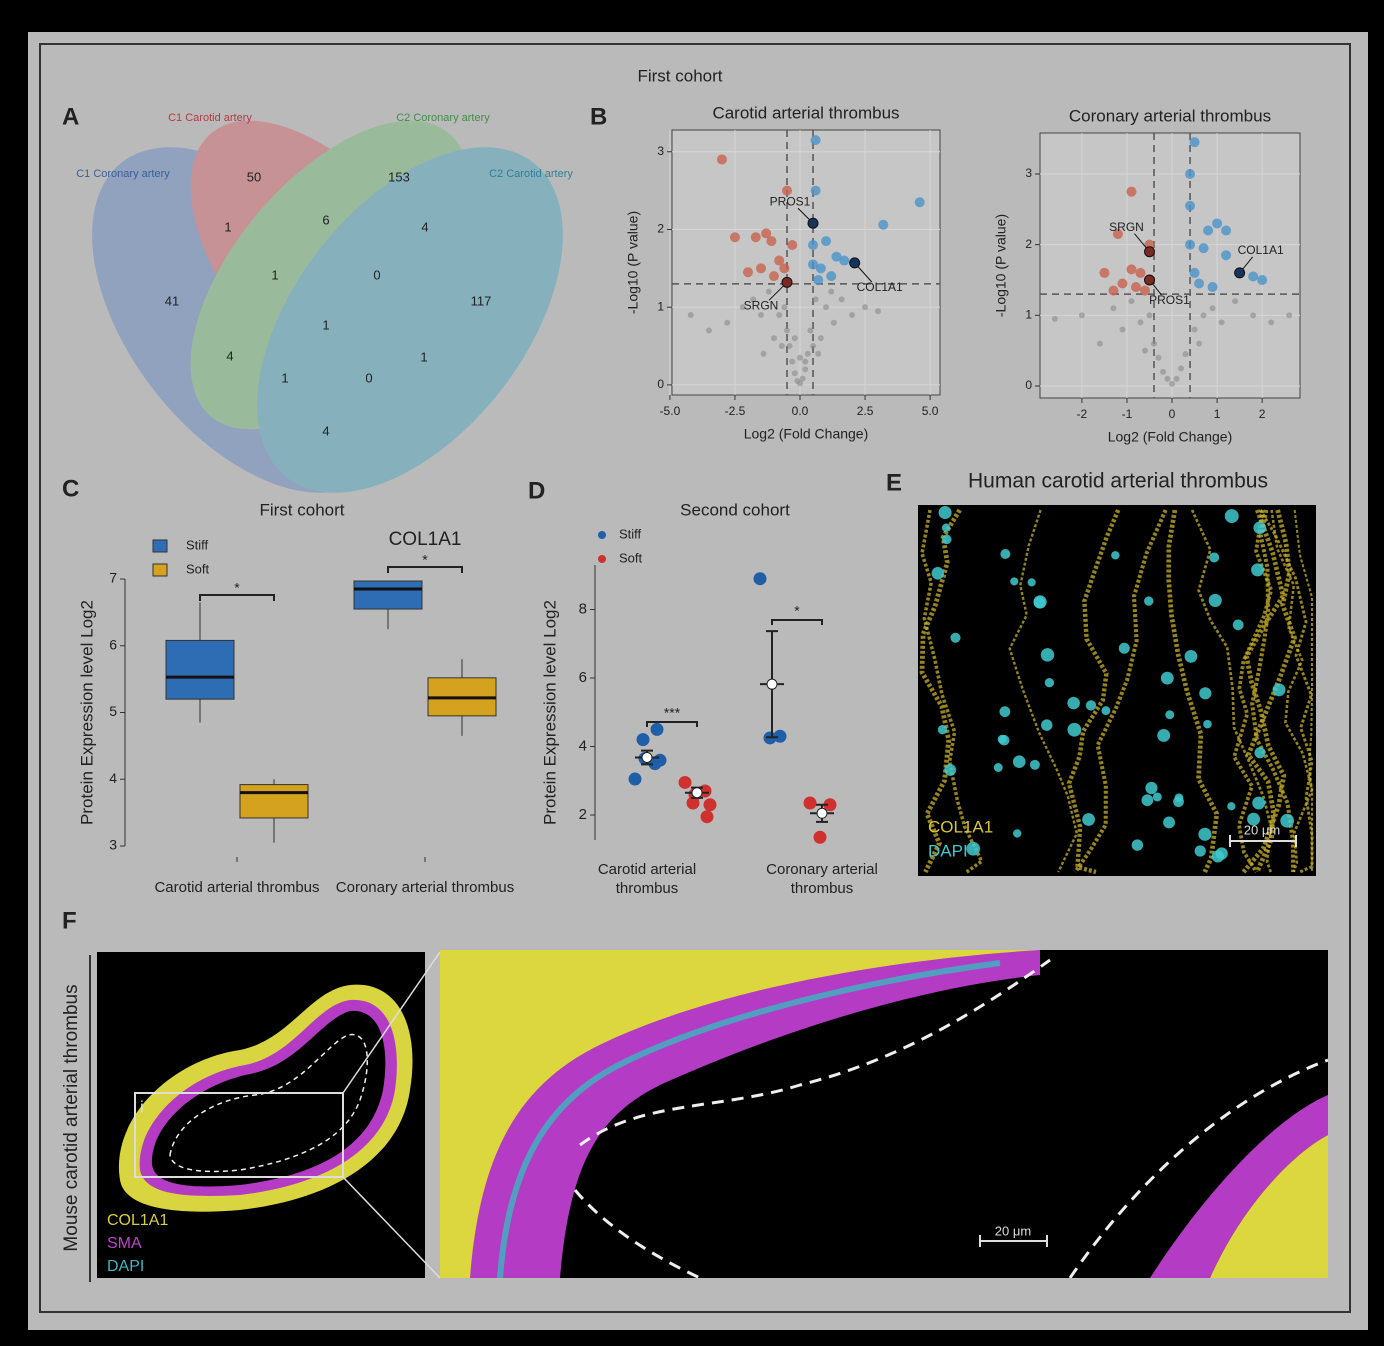 Image resolution: width=1384 pixels, height=1346 pixels. What do you see at coordinates (210, 118) in the screenshot?
I see `venn-set-label: C1 Carotid artery` at bounding box center [210, 118].